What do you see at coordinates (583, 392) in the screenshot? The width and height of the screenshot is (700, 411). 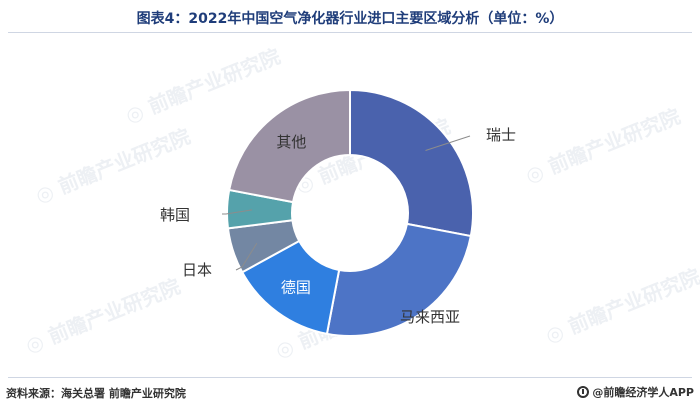 I see `brand-logo-icon` at bounding box center [583, 392].